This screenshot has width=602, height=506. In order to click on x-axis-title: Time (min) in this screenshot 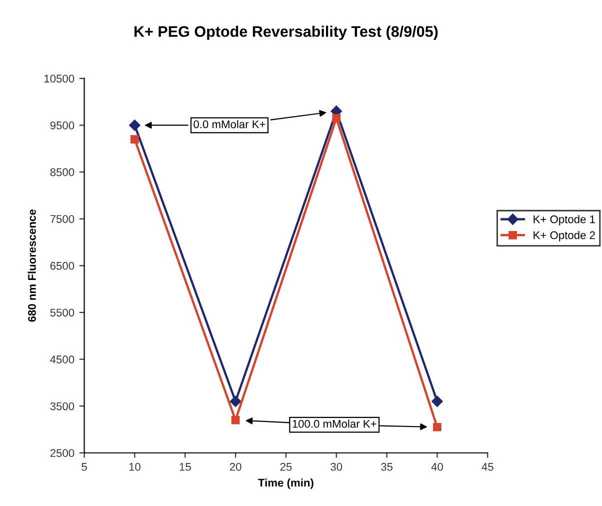, I will do `click(286, 483)`.